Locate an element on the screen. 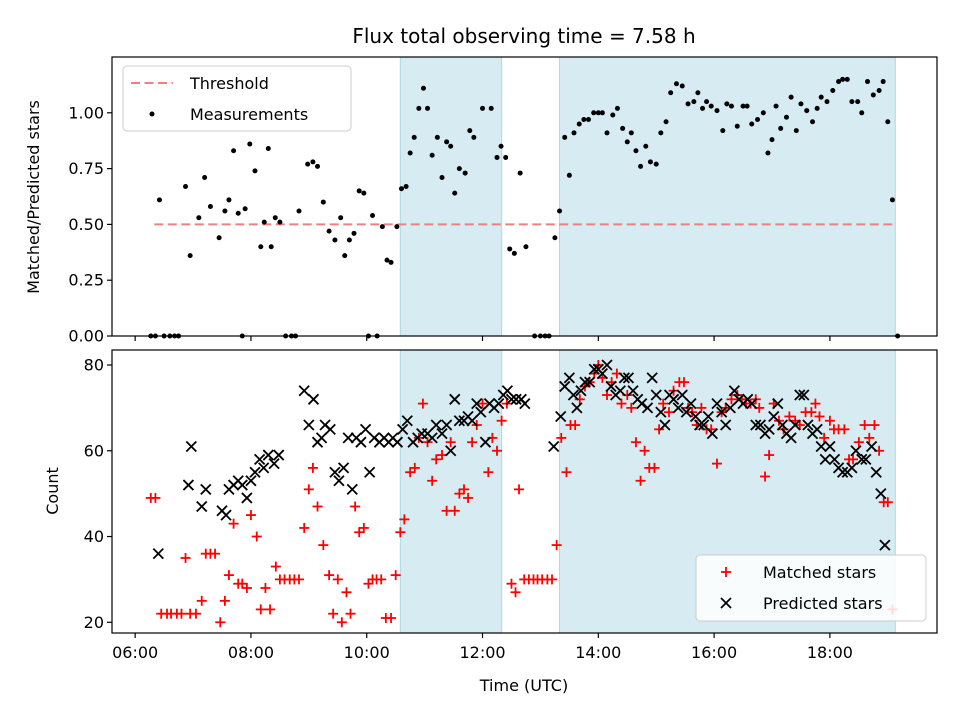 This screenshot has height=720, width=960. predicted-legend-swatch is located at coordinates (726, 603).